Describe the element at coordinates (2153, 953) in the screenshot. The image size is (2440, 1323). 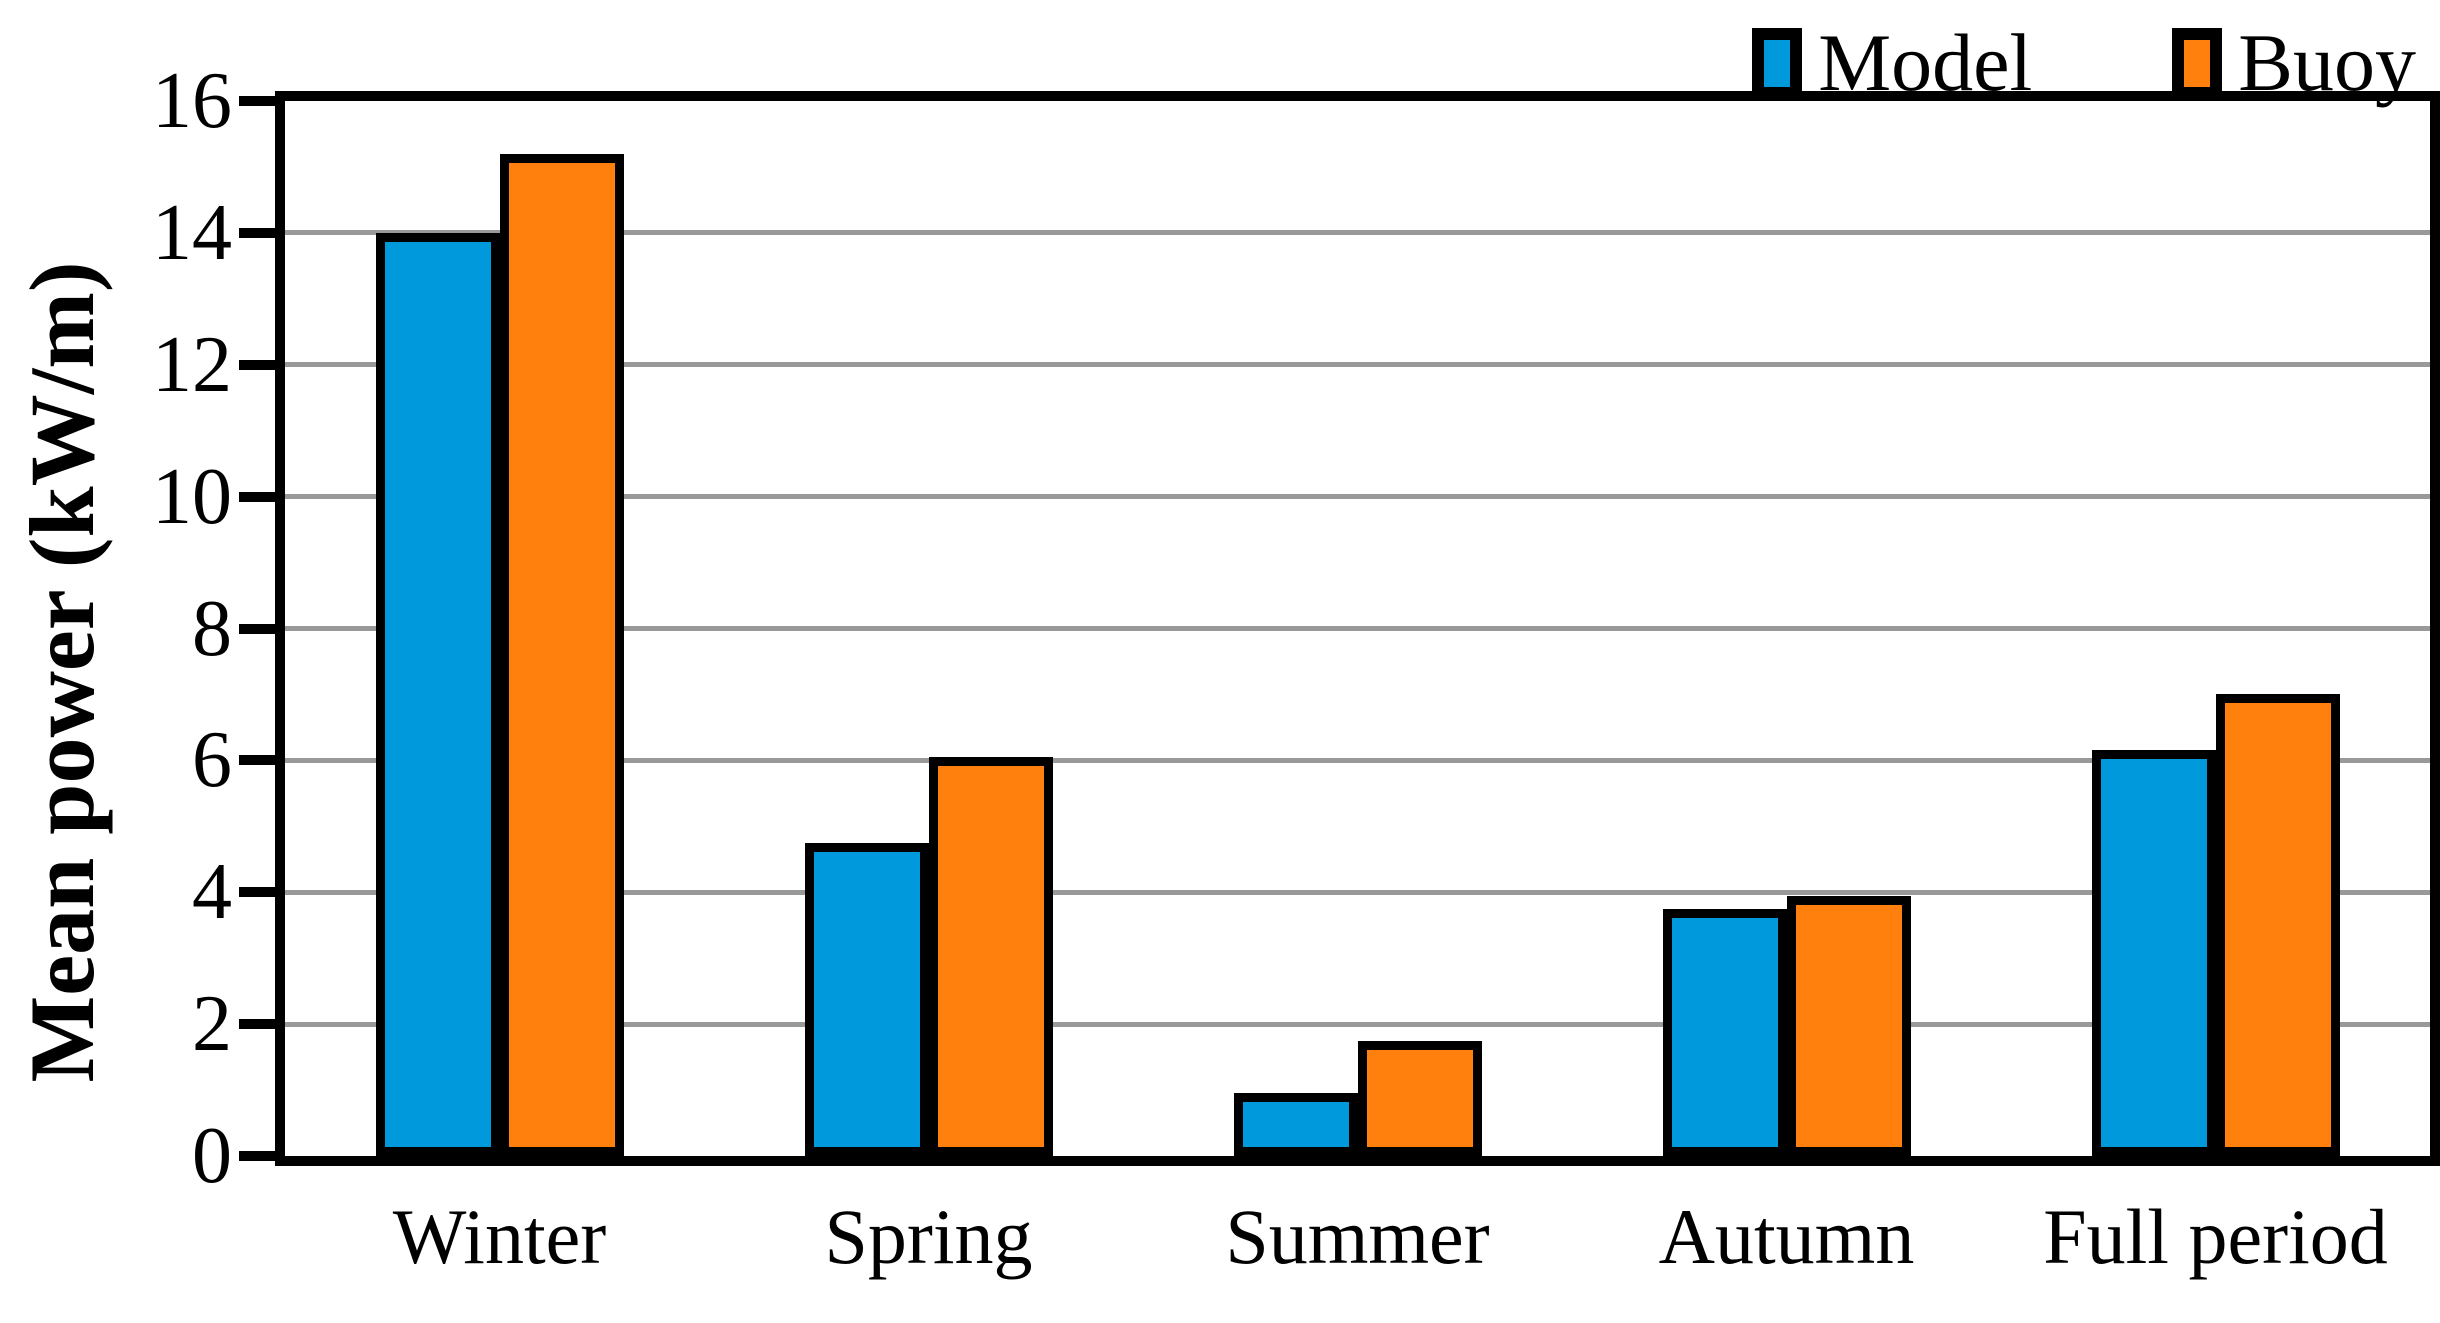
I see `bar-model-full-period` at that location.